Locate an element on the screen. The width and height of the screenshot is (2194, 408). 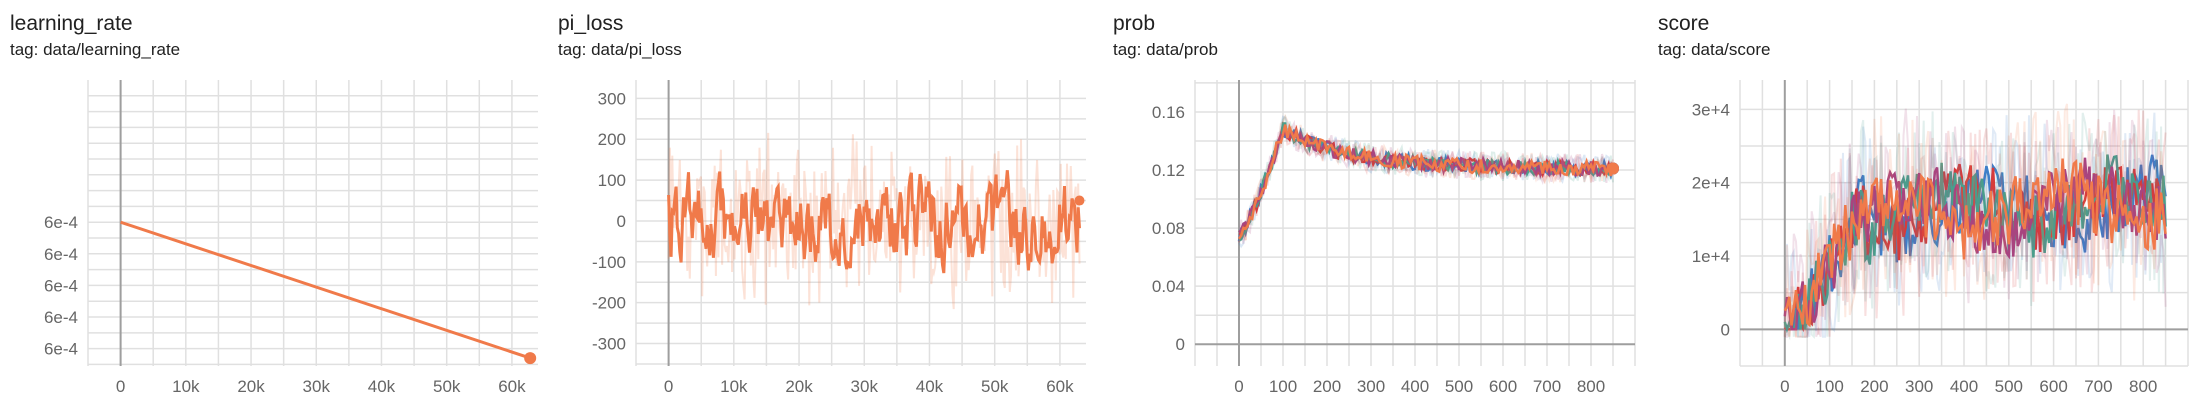
chart-subtitle: tag: data/pi_loss is located at coordinates (620, 49).